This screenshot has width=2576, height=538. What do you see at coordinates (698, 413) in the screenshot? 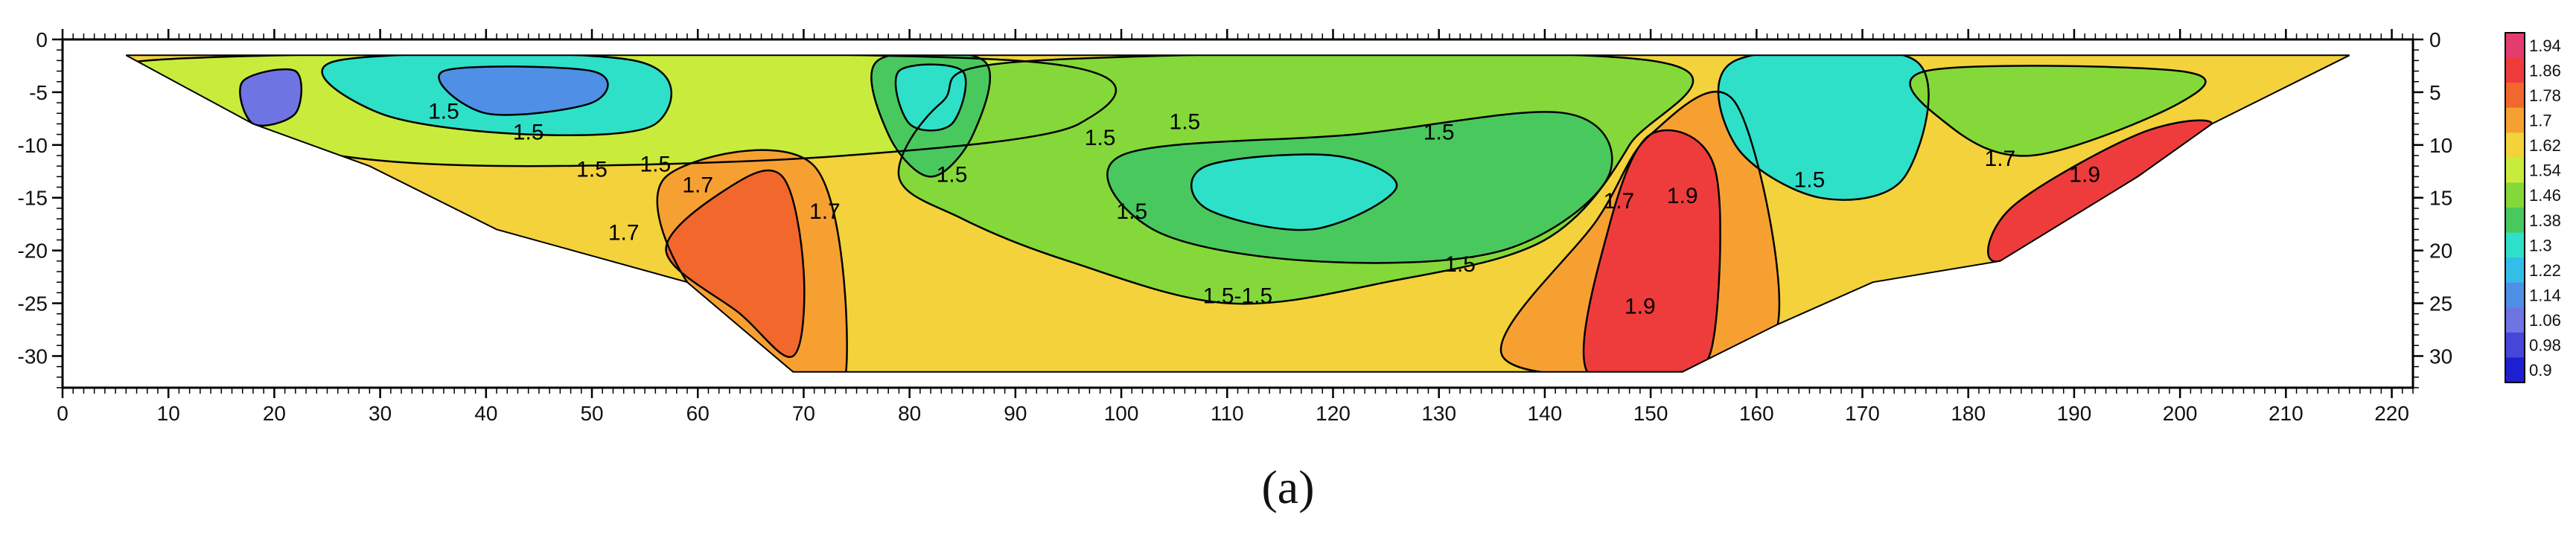
I see `x-tick-label: 60` at bounding box center [698, 413].